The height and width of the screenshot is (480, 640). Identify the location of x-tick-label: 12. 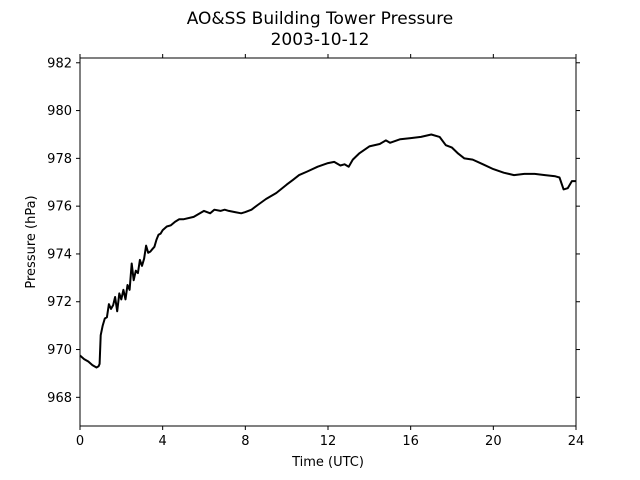
(328, 441).